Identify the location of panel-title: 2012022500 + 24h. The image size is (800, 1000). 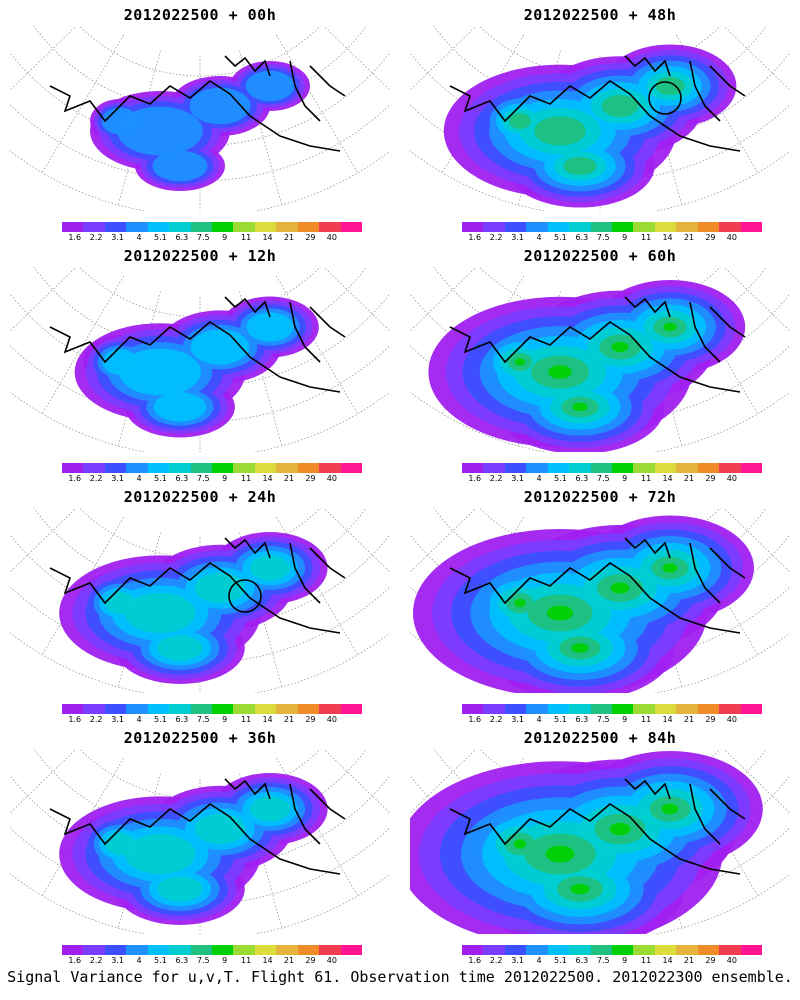
(200, 497).